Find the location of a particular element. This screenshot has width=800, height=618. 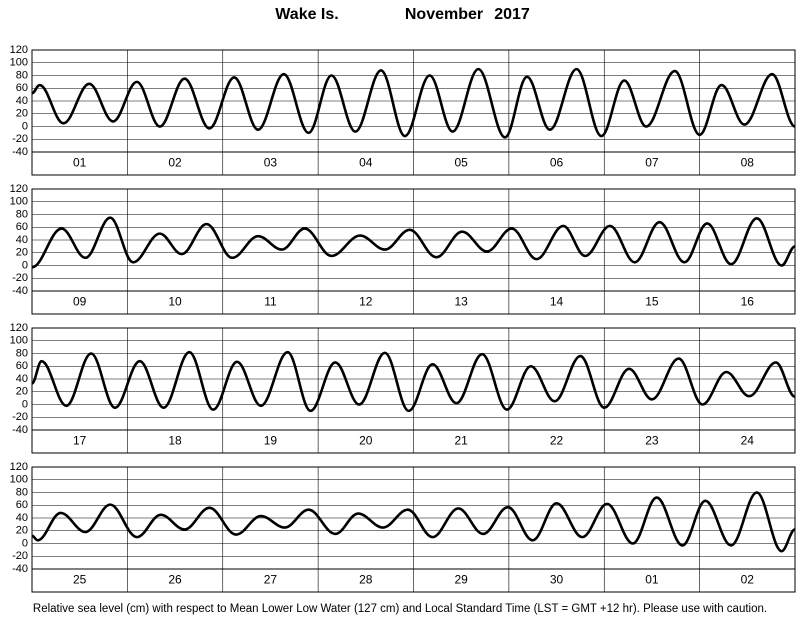

day-label: 11 is located at coordinates (270, 302).